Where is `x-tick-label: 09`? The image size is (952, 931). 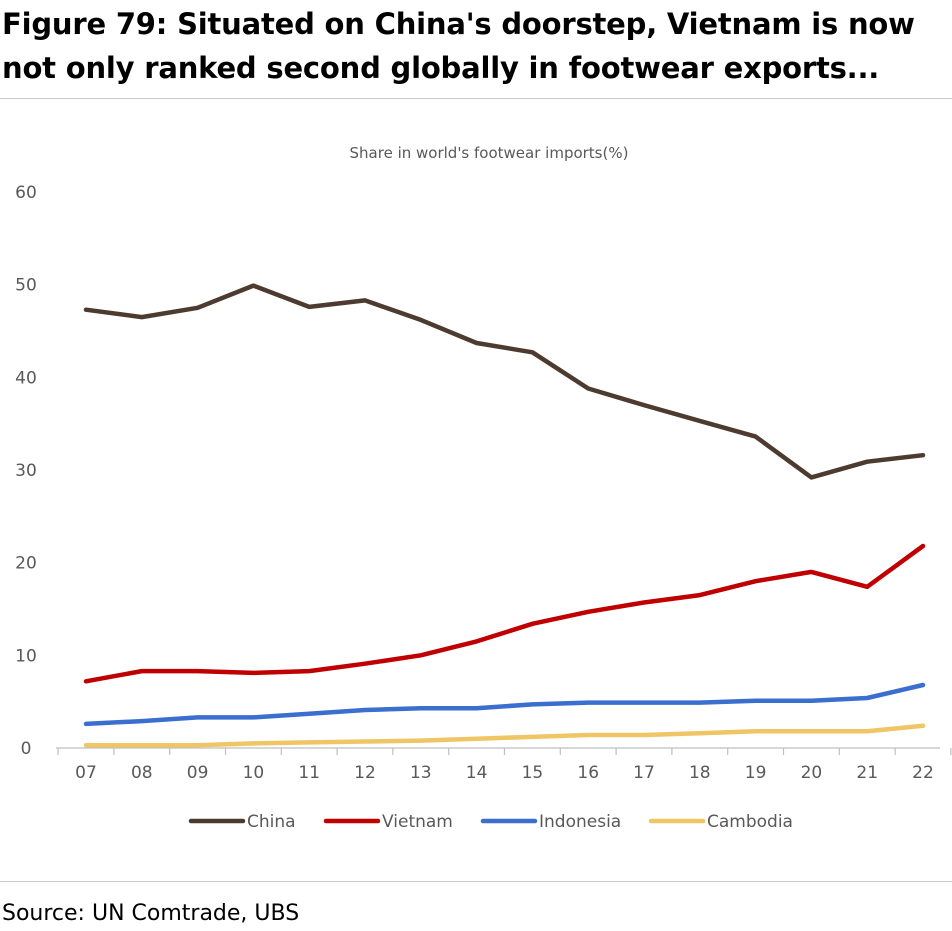
x-tick-label: 09 is located at coordinates (198, 773).